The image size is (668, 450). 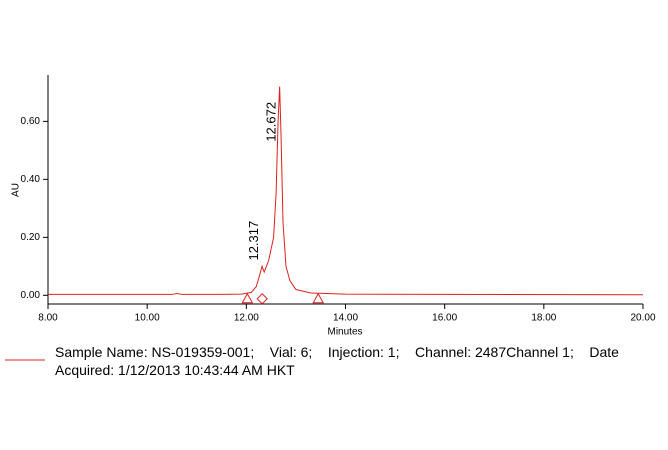 I want to click on peak-label: 12.317, so click(x=253, y=241).